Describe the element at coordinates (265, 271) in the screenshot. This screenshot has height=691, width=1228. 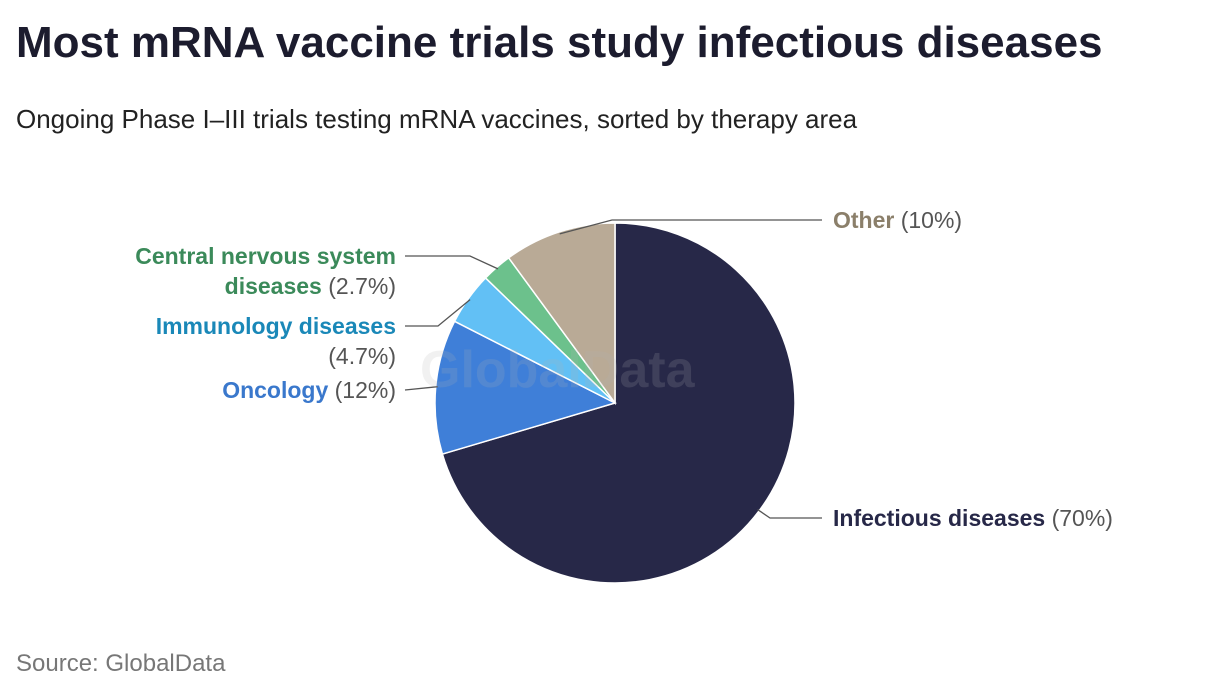
I see `category-label: Central nervous system diseases` at that location.